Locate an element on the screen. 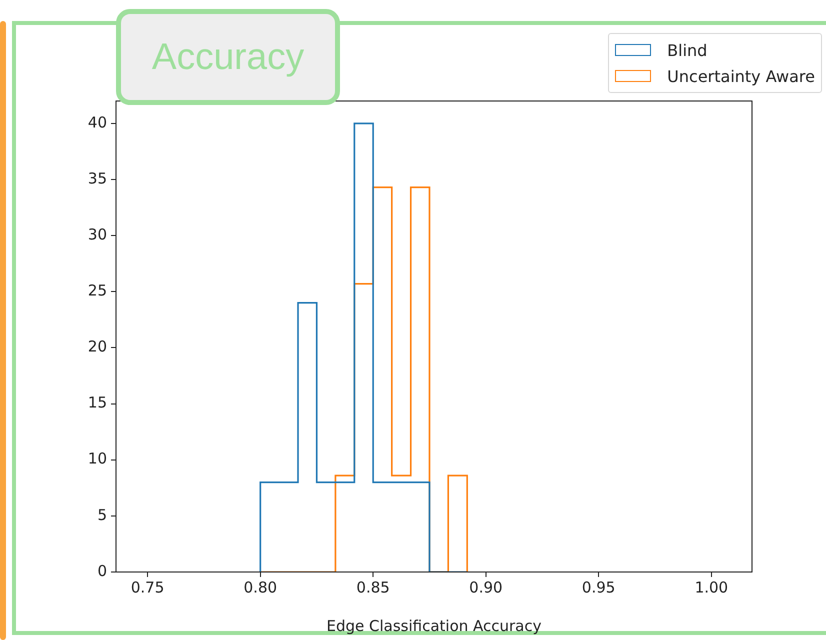 The image size is (826, 640). y-tick-label: 25 is located at coordinates (97, 291).